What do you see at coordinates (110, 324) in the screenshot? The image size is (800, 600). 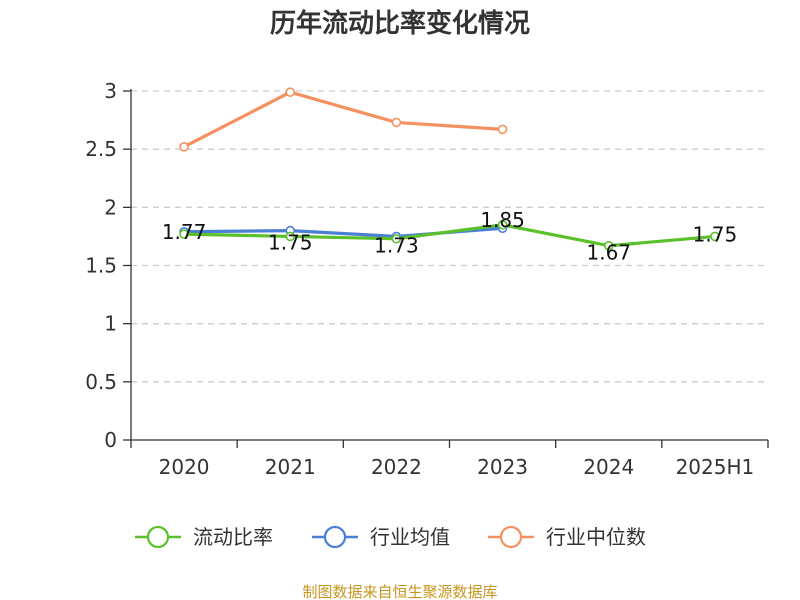 I see `y-tick-label: 1` at bounding box center [110, 324].